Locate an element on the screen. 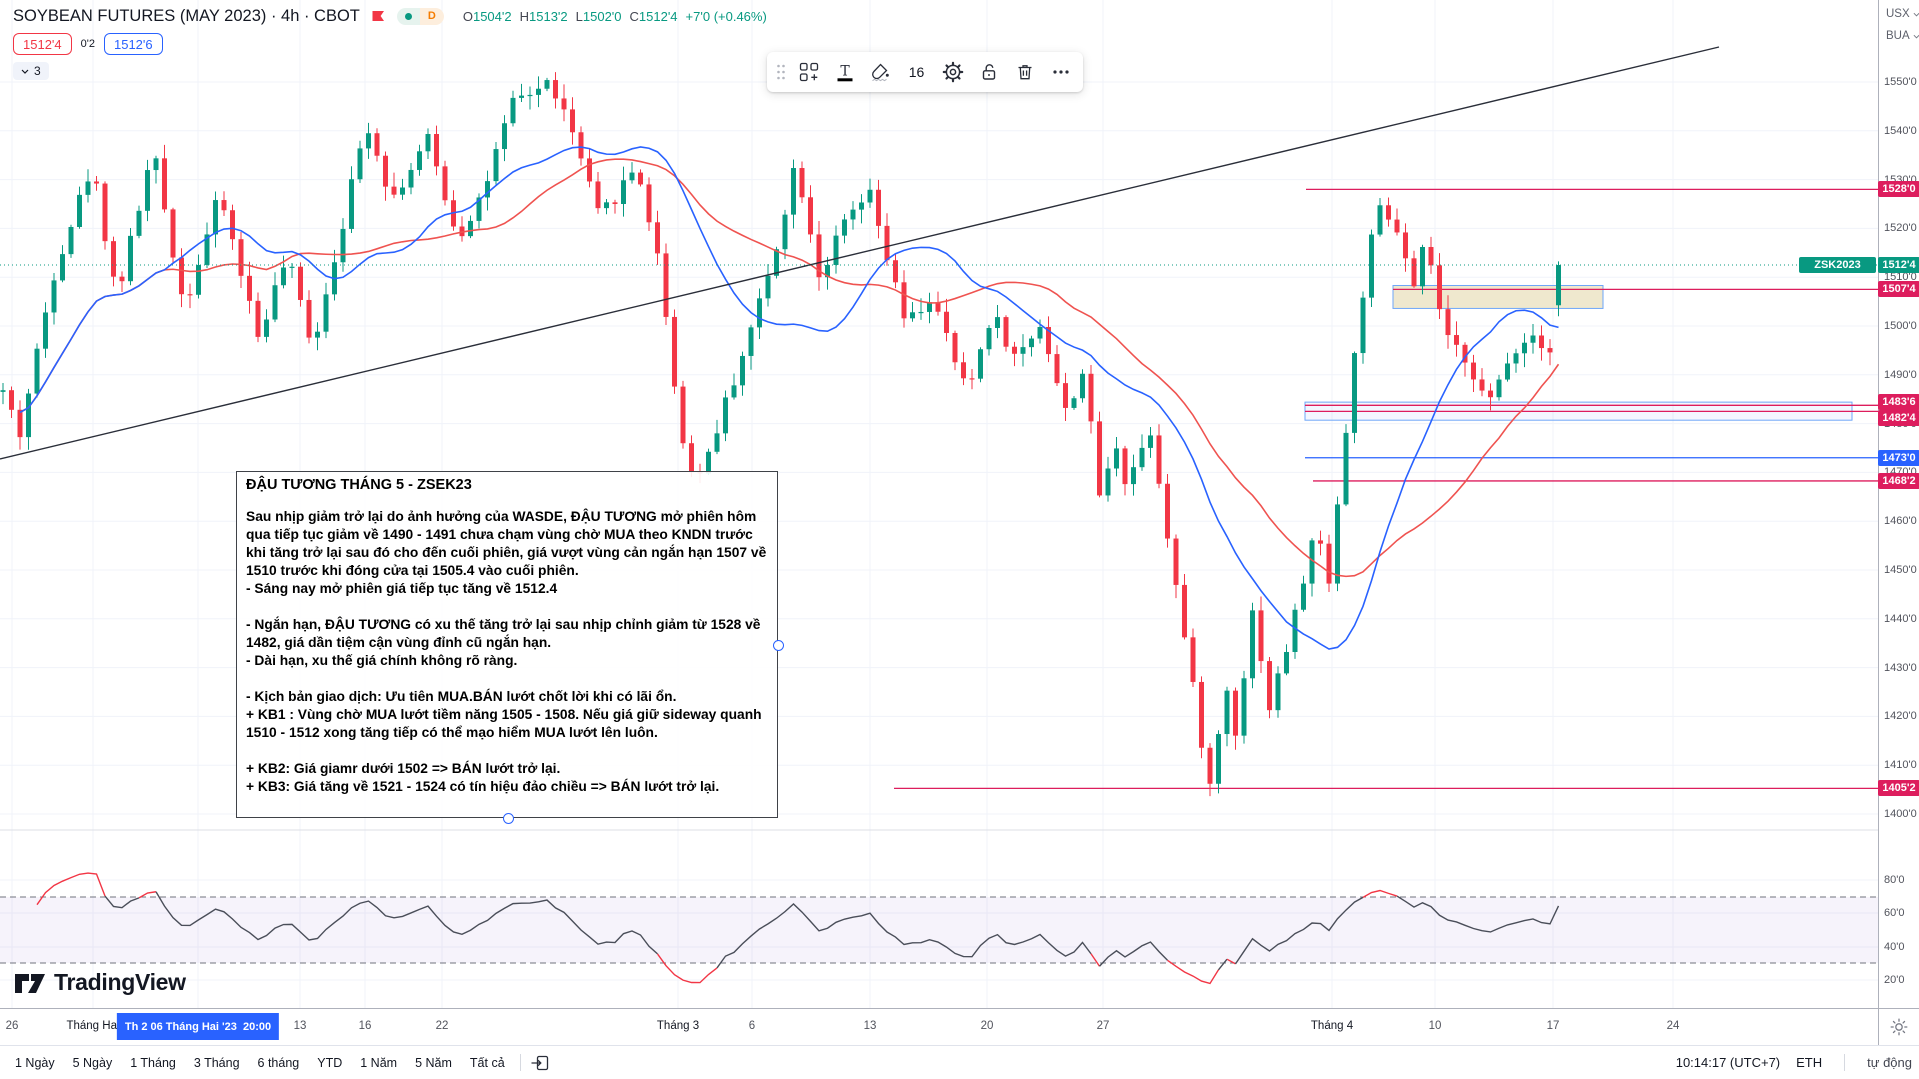 Image resolution: width=1919 pixels, height=1079 pixels. range-3m-button: 3 Tháng is located at coordinates (216, 1062).